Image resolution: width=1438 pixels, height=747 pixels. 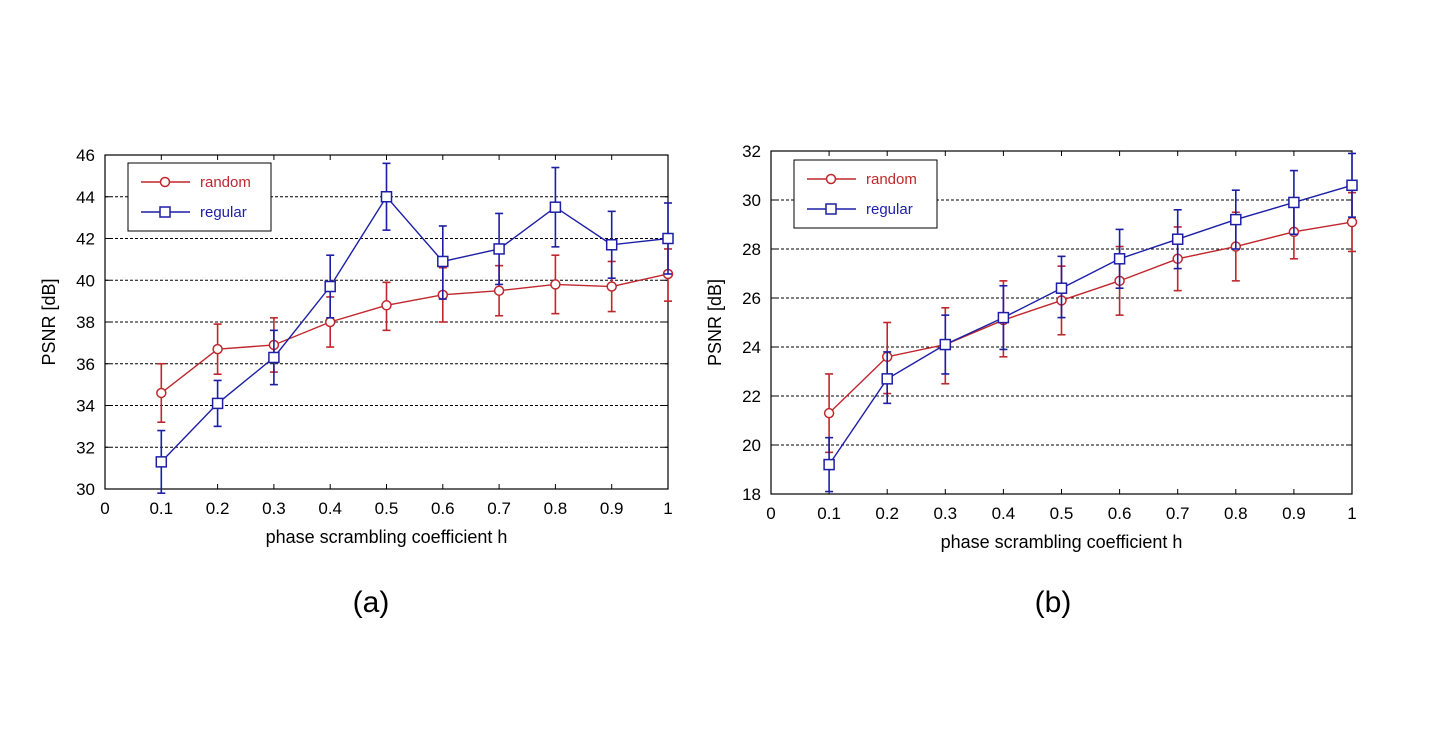 What do you see at coordinates (85, 406) in the screenshot?
I see `y-tick-label: 34` at bounding box center [85, 406].